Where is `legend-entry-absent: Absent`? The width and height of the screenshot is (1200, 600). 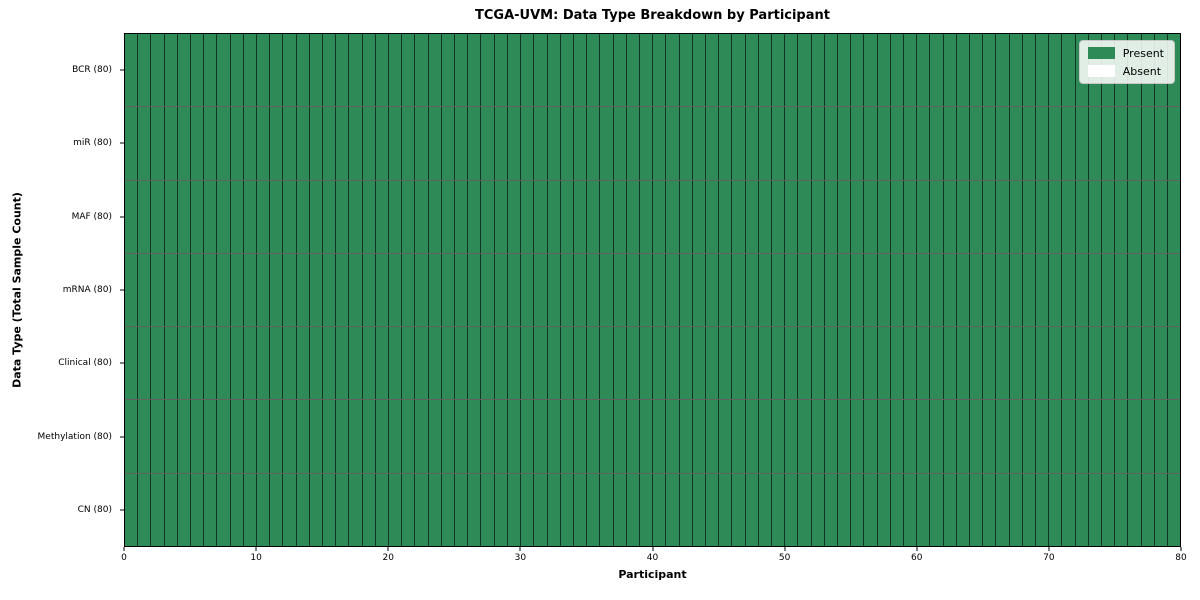
legend-entry-absent: Absent is located at coordinates (1125, 71).